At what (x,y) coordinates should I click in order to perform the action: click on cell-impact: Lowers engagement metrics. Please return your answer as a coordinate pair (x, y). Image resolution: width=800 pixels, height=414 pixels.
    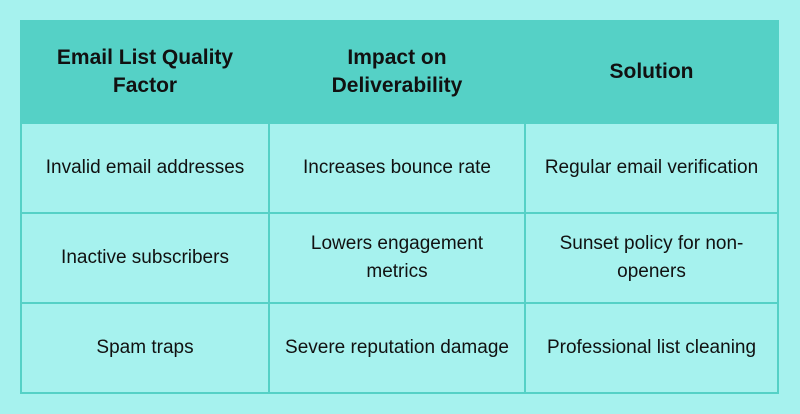
    Looking at the image, I should click on (397, 258).